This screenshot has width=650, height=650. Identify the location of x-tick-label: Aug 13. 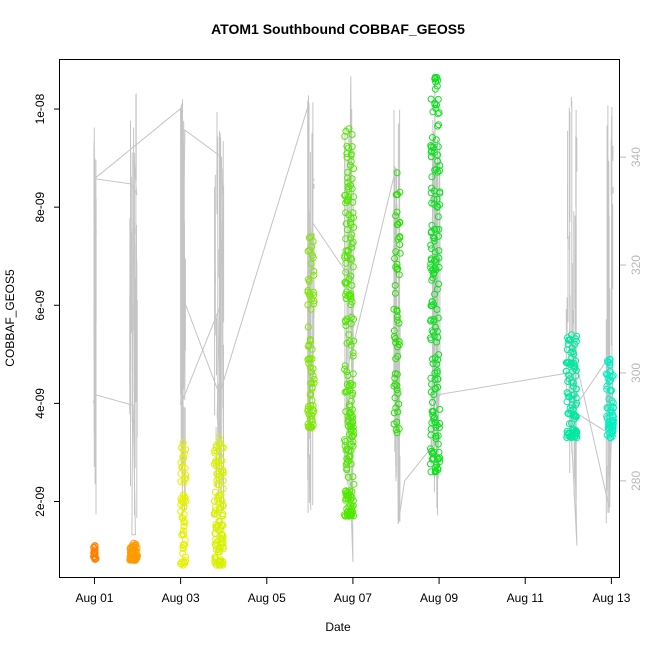
(611, 598).